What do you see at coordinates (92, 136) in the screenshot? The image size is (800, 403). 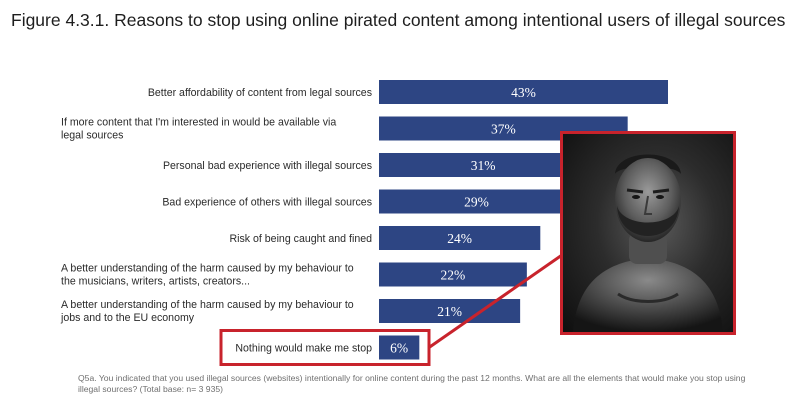 I see `category-label-line: legal sources` at bounding box center [92, 136].